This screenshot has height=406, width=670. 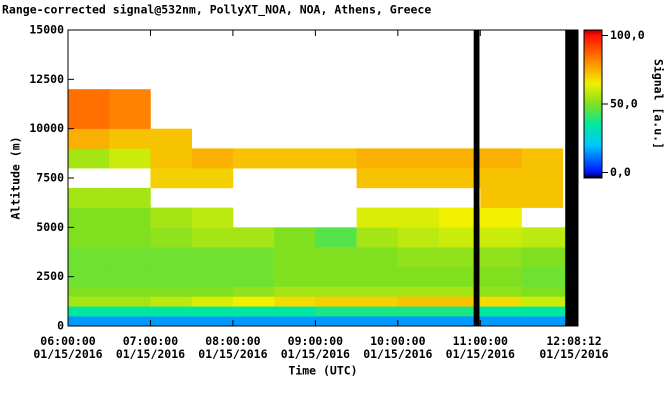 I want to click on y-tick-label: 15000, so click(x=46, y=30).